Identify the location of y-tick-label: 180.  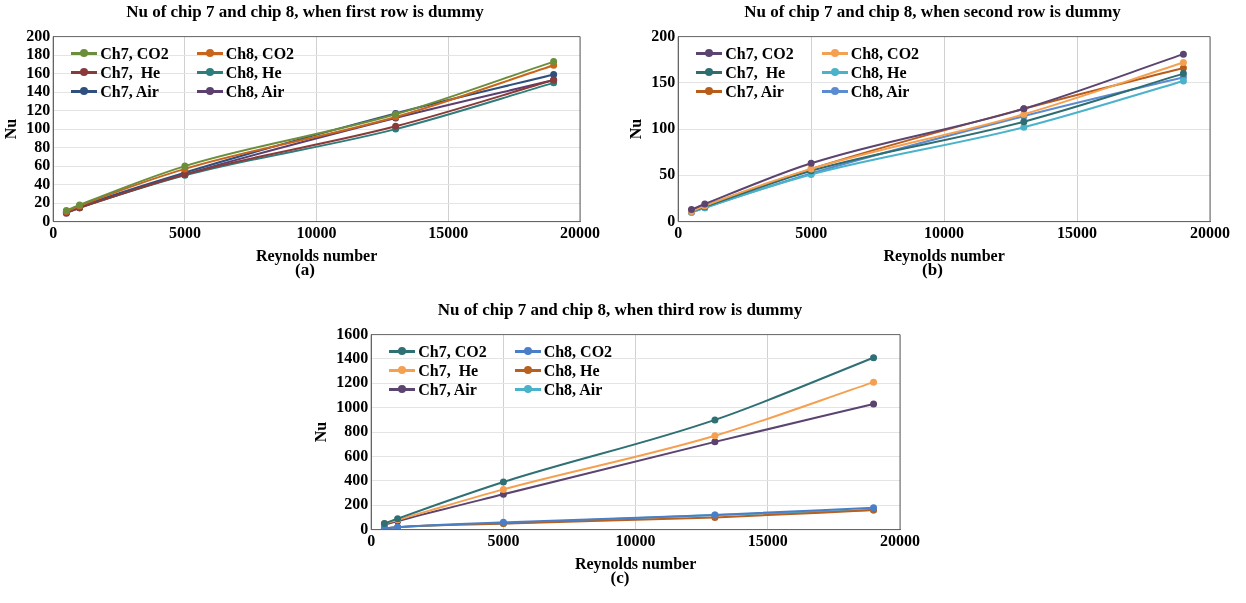
(38, 54).